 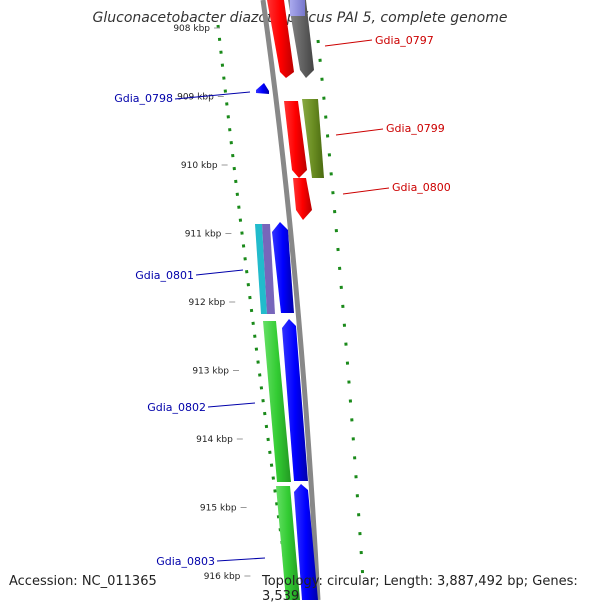 I want to click on gene-gdia-0801-leader, so click(x=219, y=272).